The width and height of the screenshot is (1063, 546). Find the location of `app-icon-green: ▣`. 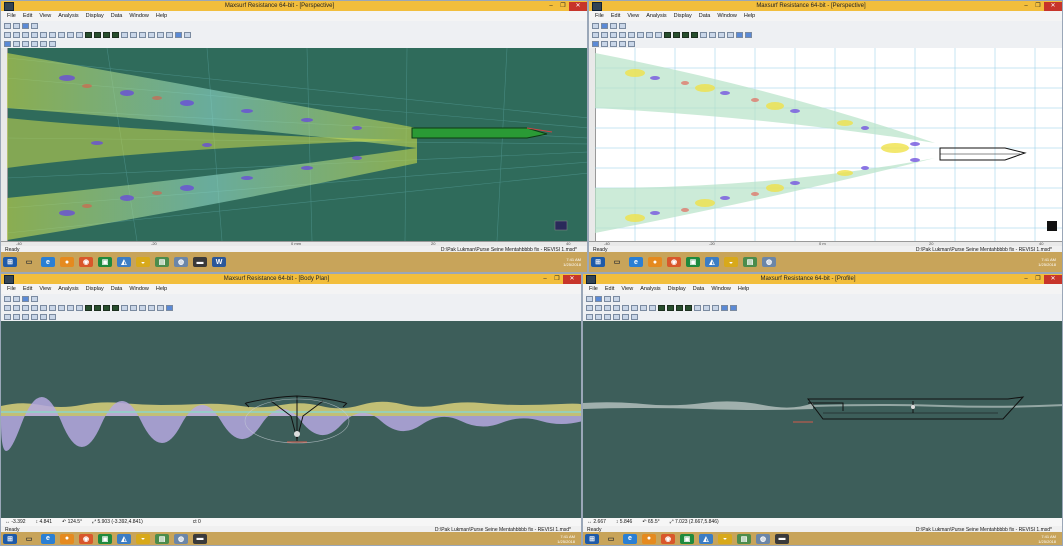

app-icon-green: ▣ is located at coordinates (687, 538).